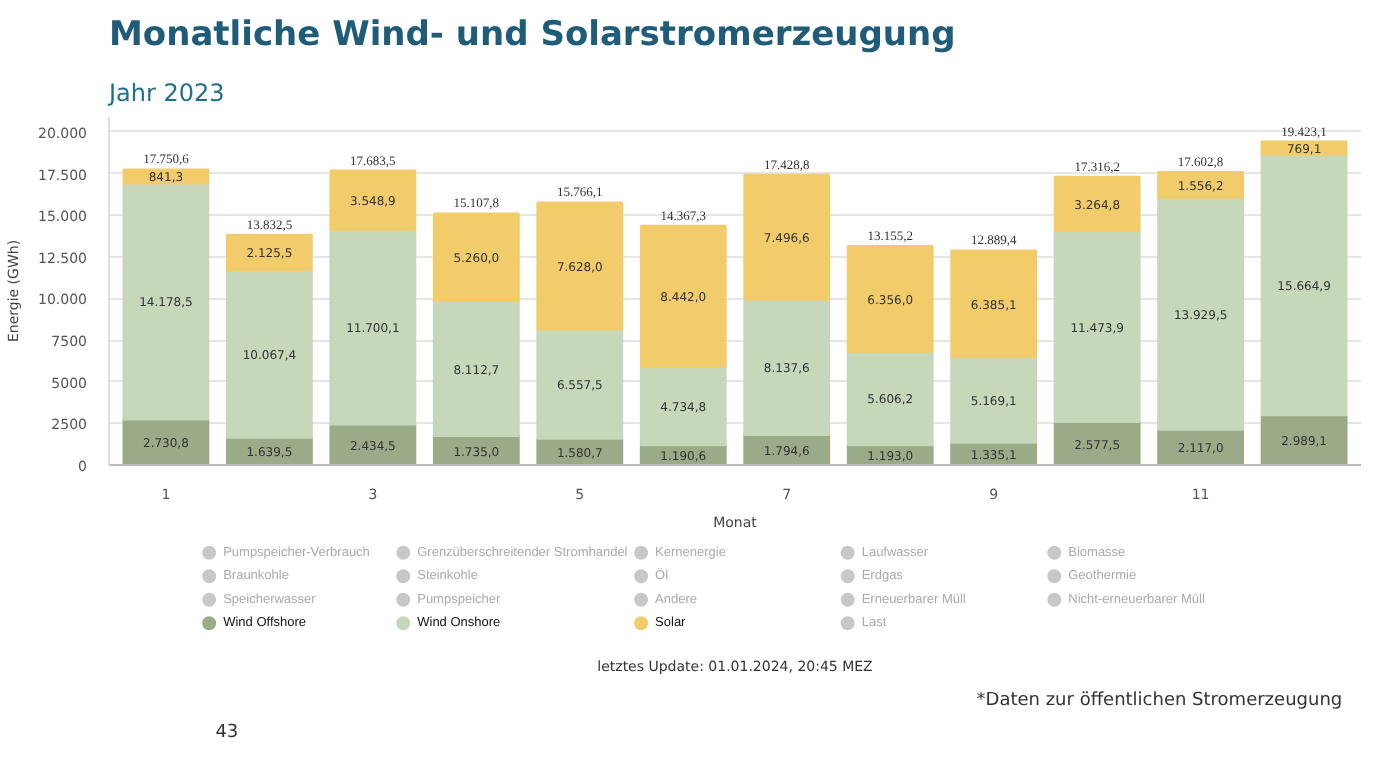  Describe the element at coordinates (532, 35) in the screenshot. I see `chart-title: Monatliche Wind- und Solarstromerzeugung` at that location.